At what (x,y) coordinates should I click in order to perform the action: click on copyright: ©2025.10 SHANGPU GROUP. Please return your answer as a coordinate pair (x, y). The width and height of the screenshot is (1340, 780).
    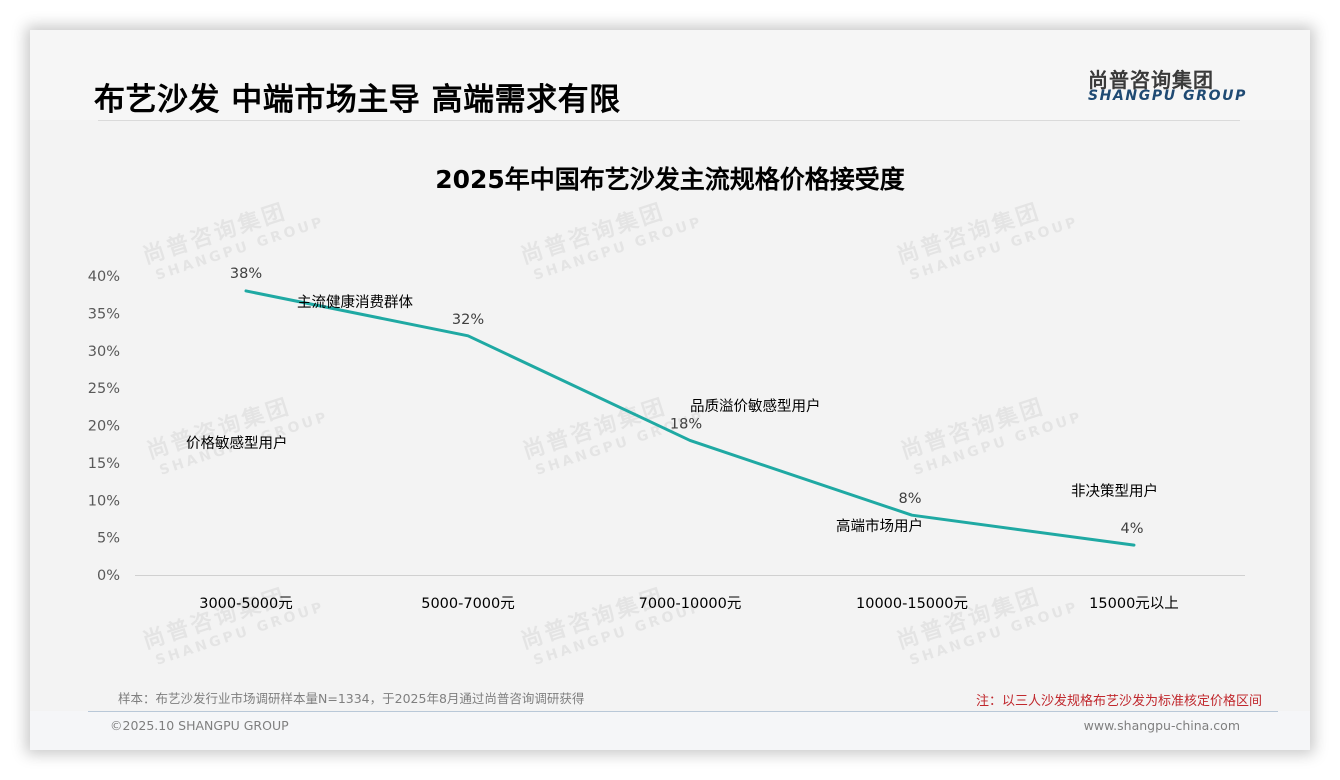
    Looking at the image, I should click on (199, 725).